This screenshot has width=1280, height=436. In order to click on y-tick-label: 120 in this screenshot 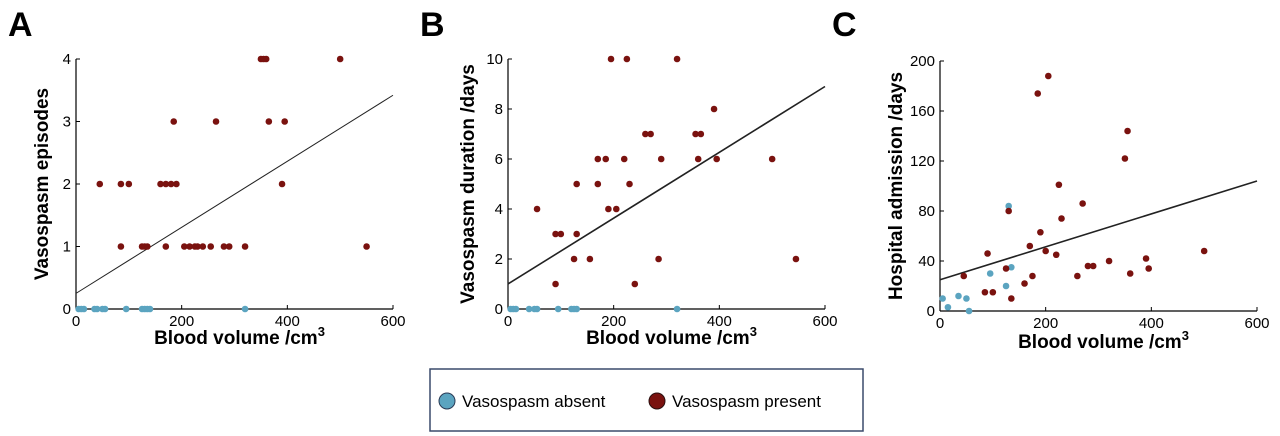, I will do `click(922, 161)`.